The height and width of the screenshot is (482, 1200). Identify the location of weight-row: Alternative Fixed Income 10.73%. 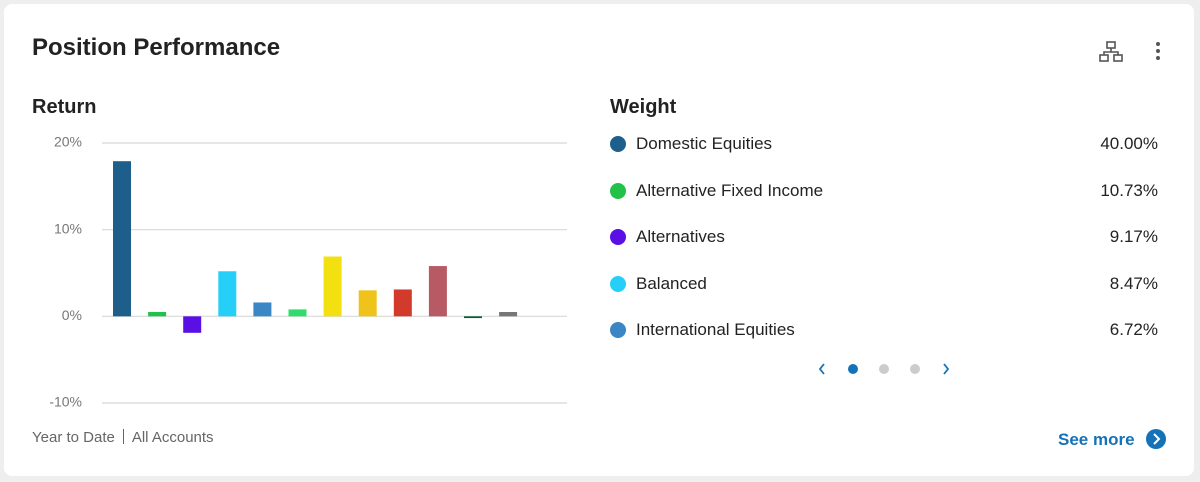
(884, 191).